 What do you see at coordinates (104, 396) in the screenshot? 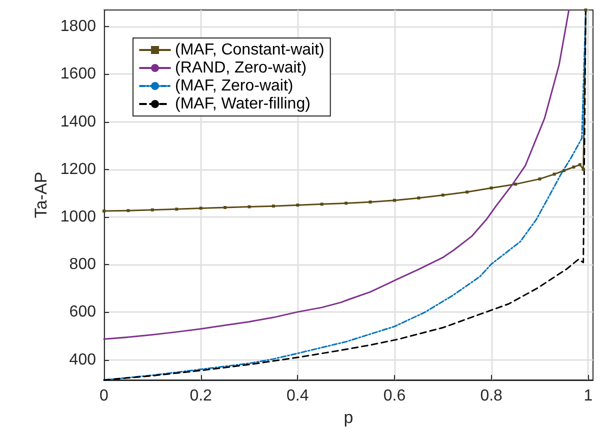
I see `x-tick-label: 0` at bounding box center [104, 396].